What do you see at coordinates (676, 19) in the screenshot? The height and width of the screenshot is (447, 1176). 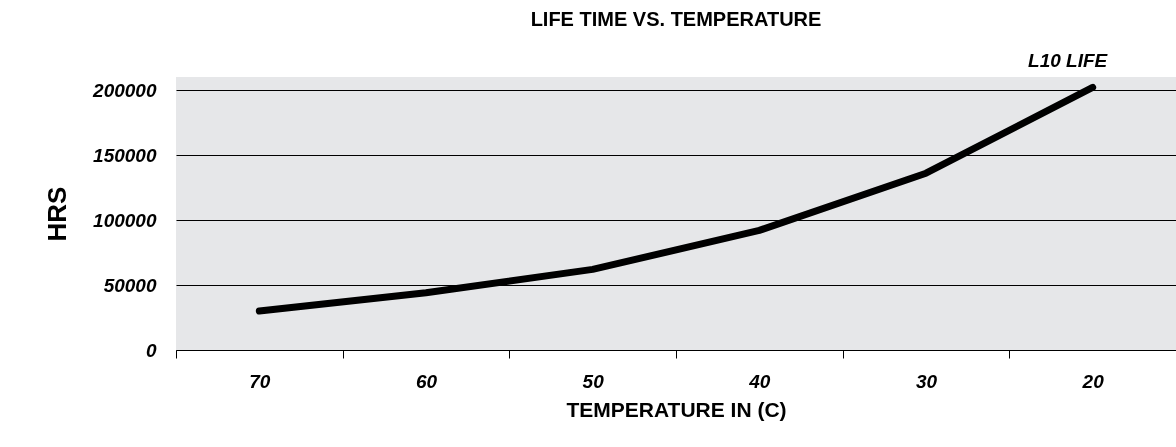 I see `chart-title: LIFE TIME VS. TEMPERATURE` at bounding box center [676, 19].